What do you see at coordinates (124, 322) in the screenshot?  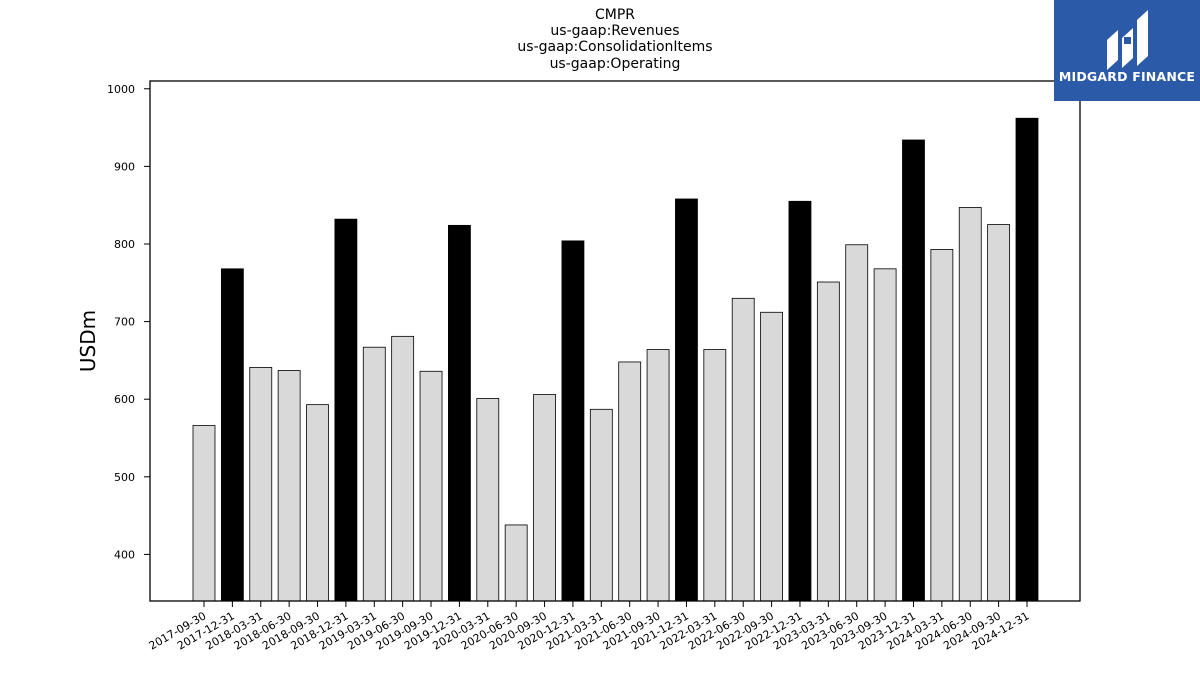 I see `y-tick-label: 700` at bounding box center [124, 322].